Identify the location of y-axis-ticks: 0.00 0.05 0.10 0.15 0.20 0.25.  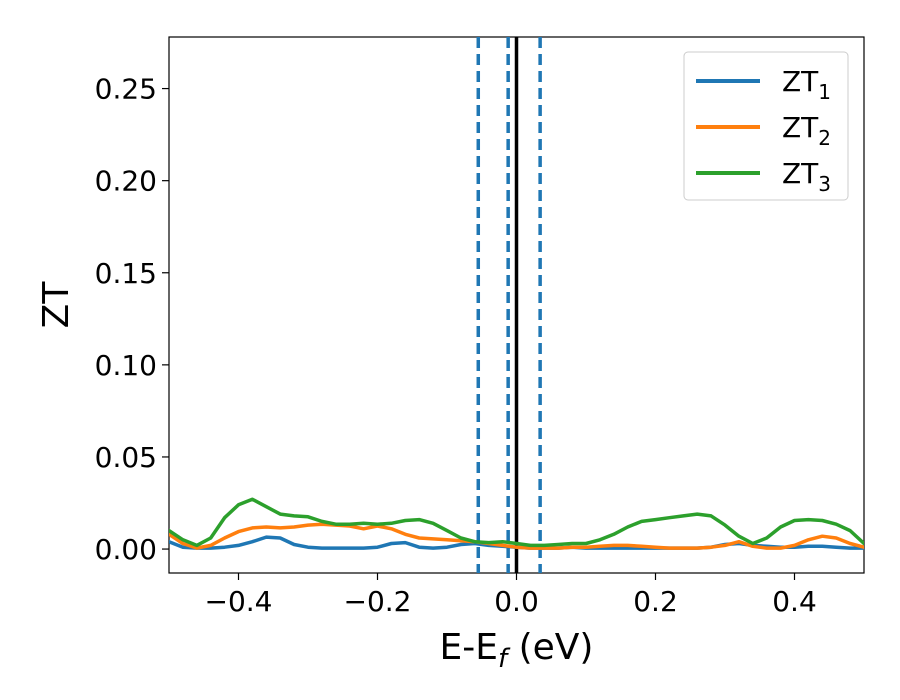
(132, 319).